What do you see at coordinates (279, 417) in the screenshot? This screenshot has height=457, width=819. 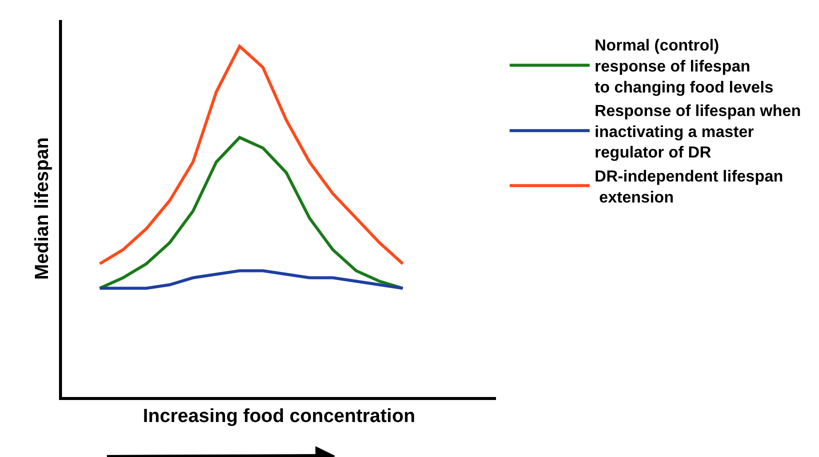 I see `x-axis-title: Increasing food concentration` at bounding box center [279, 417].